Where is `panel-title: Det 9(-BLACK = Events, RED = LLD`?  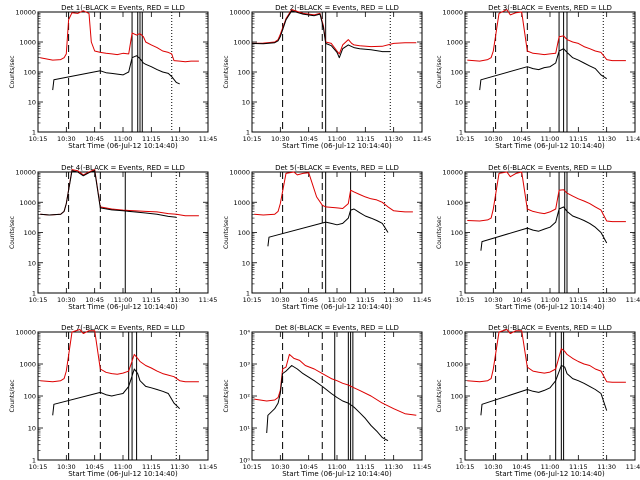
panel-title: Det 9(-BLACK = Events, RED = LLD is located at coordinates (550, 328).